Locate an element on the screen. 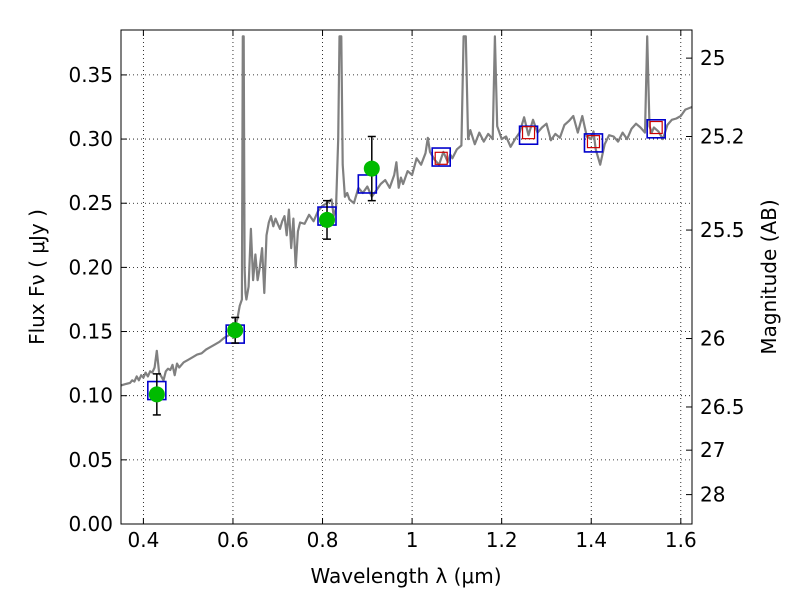 The image size is (800, 600). y2-tick-label: 26 is located at coordinates (712, 339).